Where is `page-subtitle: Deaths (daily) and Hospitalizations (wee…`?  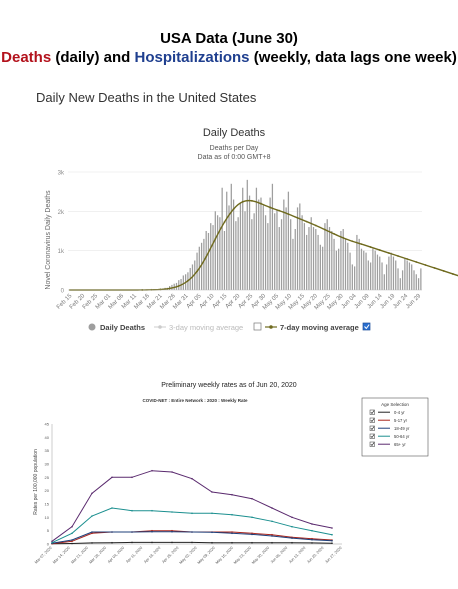
page-subtitle: Deaths (daily) and Hospitalizations (wee… is located at coordinates (229, 58).